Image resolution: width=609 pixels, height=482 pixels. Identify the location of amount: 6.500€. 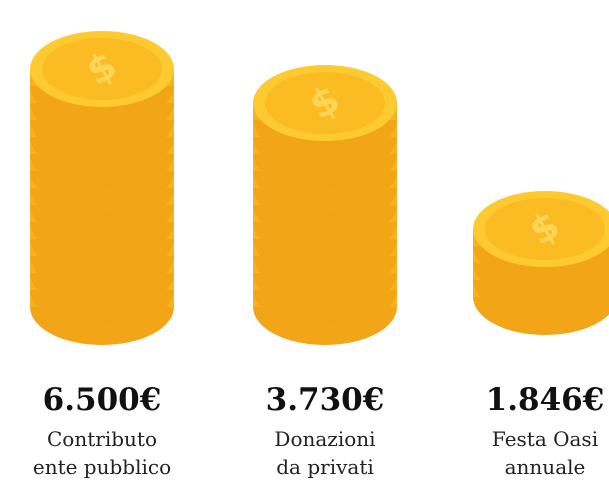
(102, 400).